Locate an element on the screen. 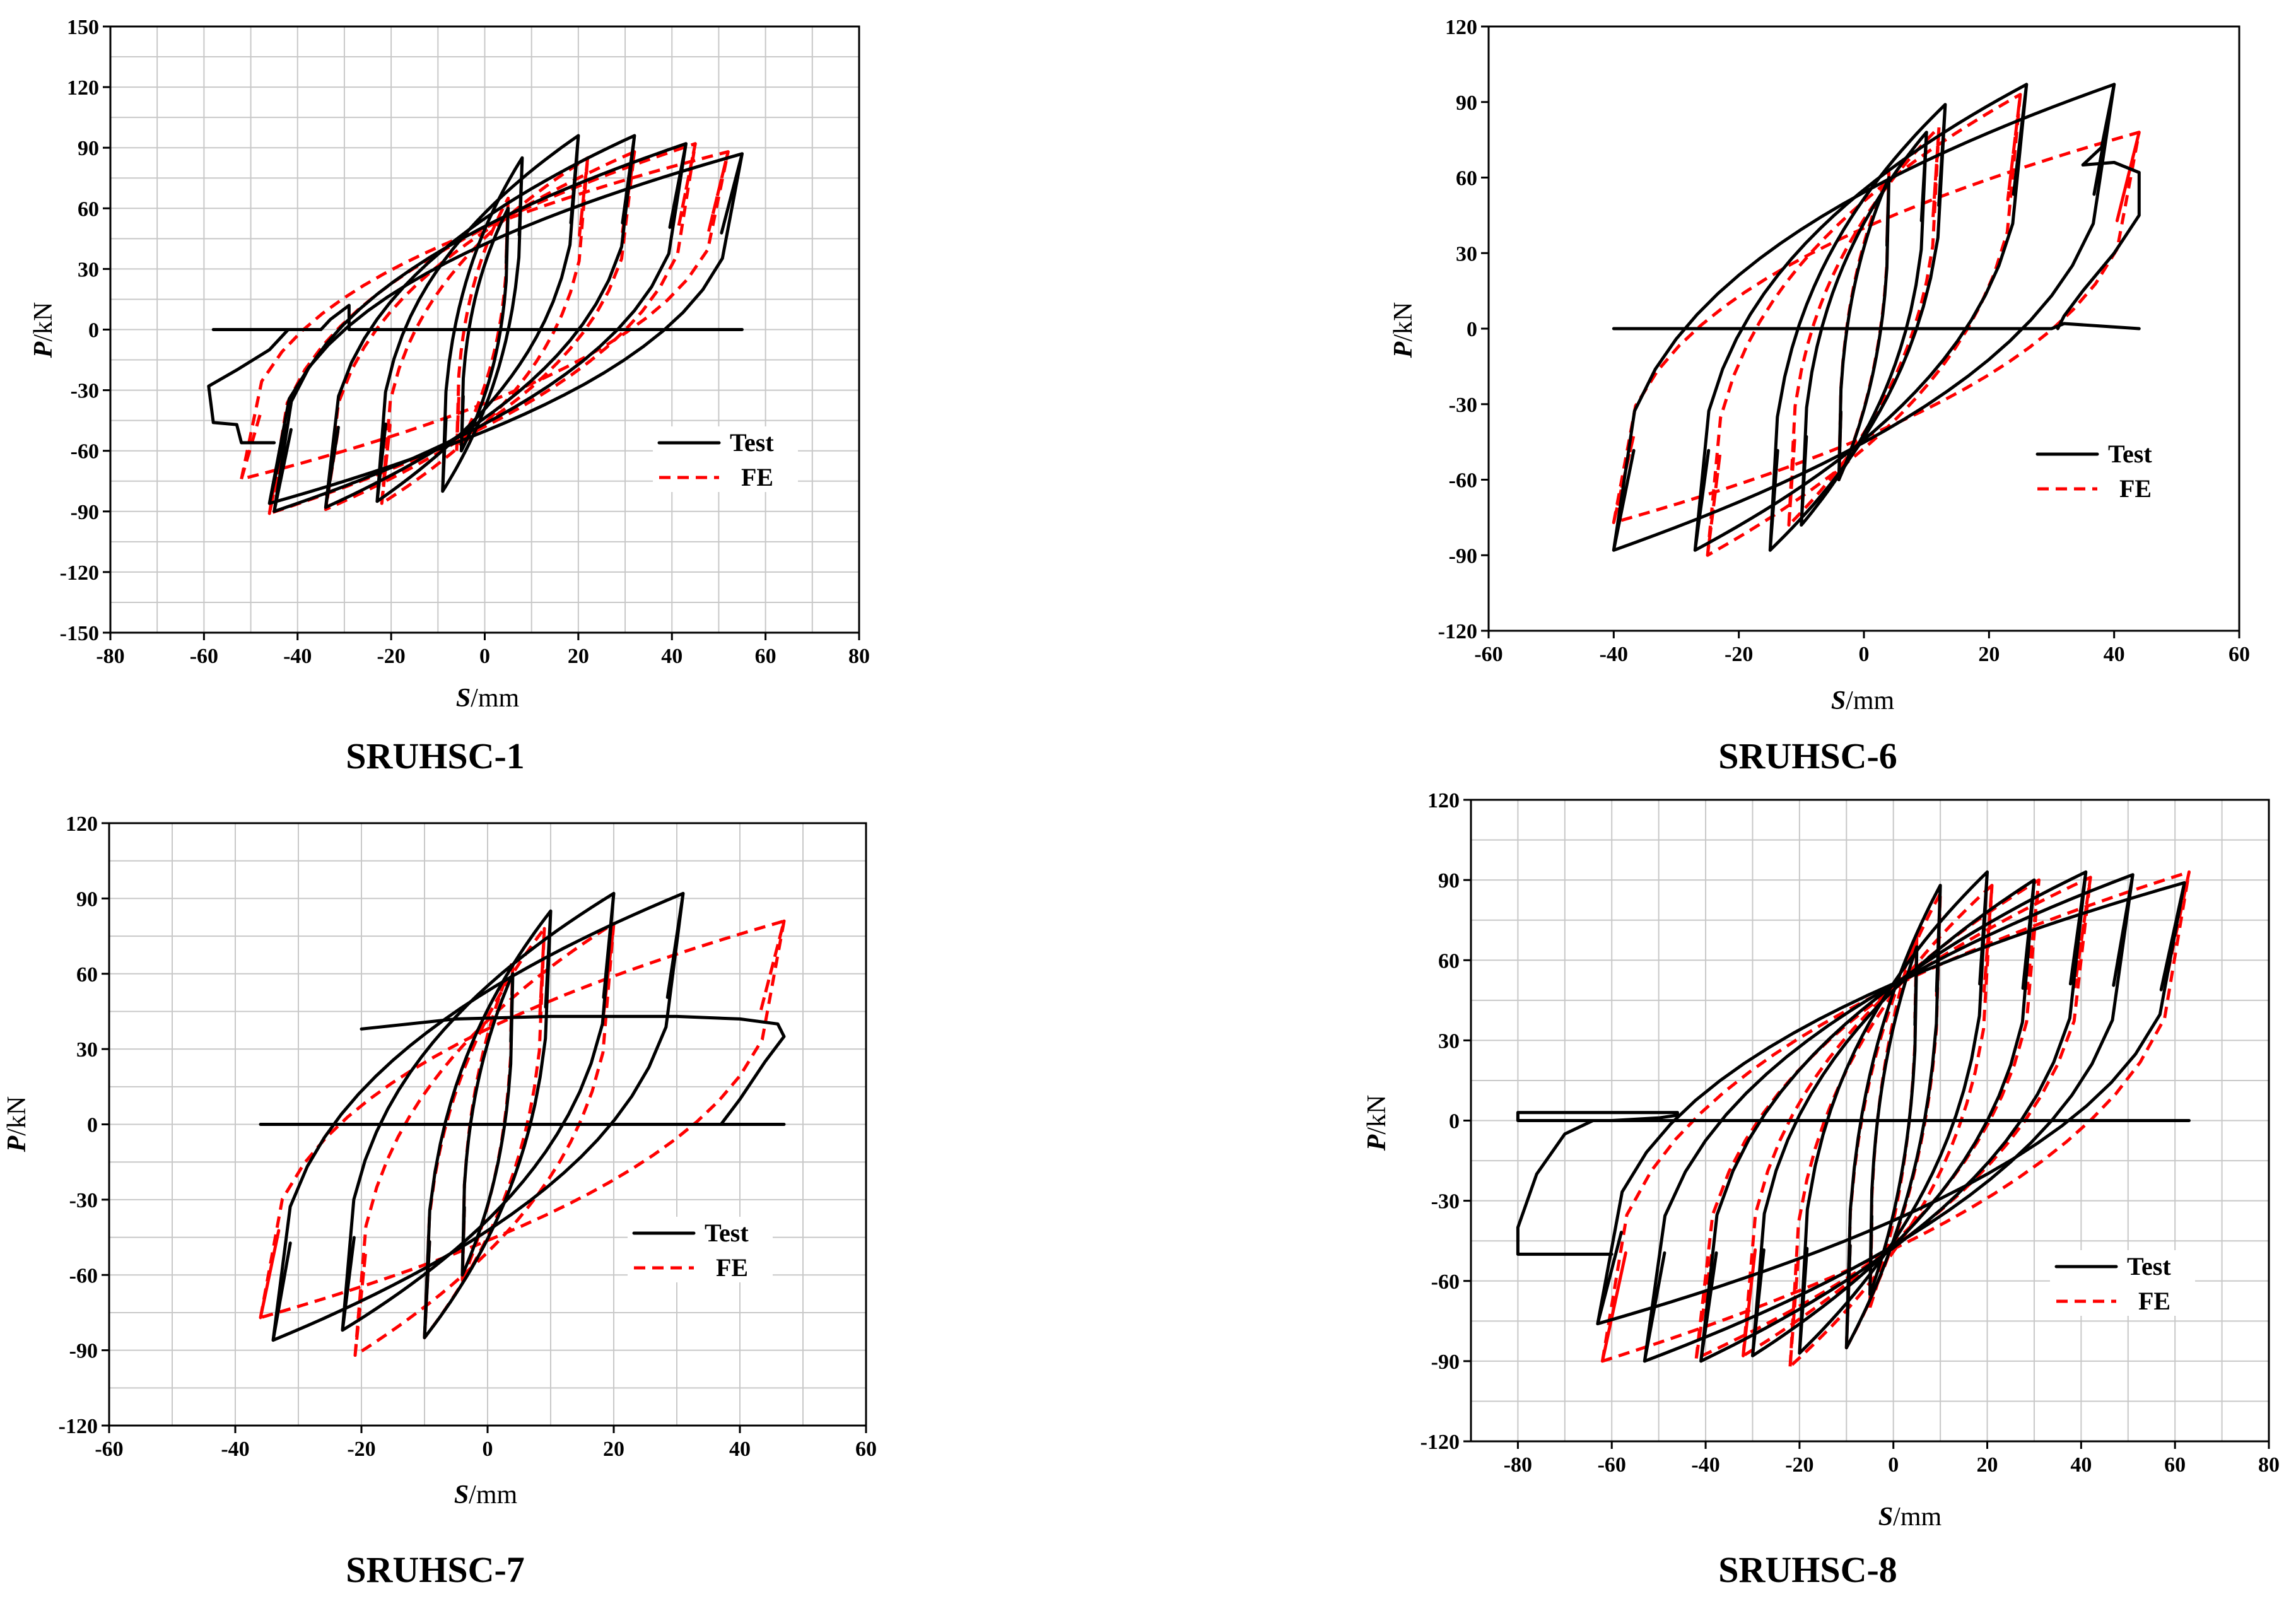 The width and height of the screenshot is (2296, 1611). panel-caption: SRUHSC-8 is located at coordinates (1807, 1569).